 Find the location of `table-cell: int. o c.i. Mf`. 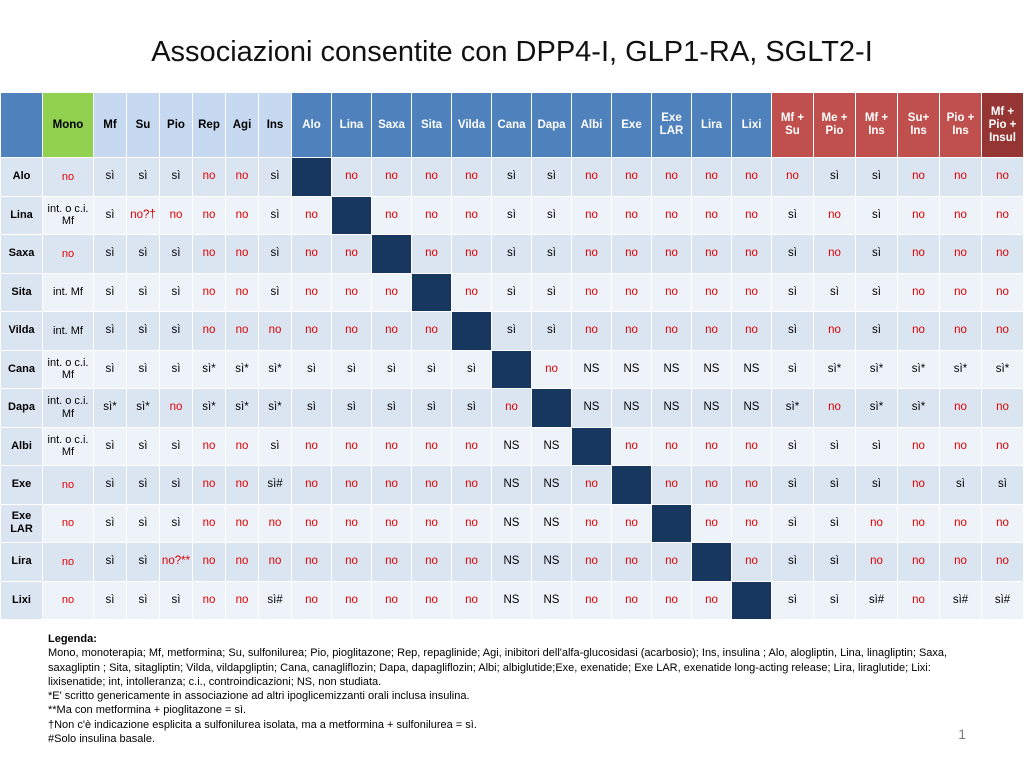

table-cell: int. o c.i. Mf is located at coordinates (68, 215).